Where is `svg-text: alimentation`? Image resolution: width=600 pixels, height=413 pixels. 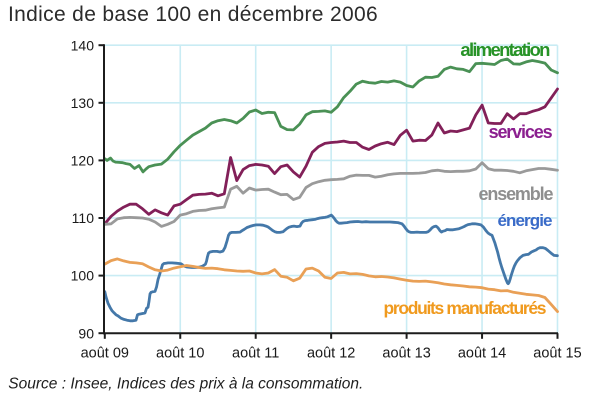
svg-text: alimentation is located at coordinates (505, 49).